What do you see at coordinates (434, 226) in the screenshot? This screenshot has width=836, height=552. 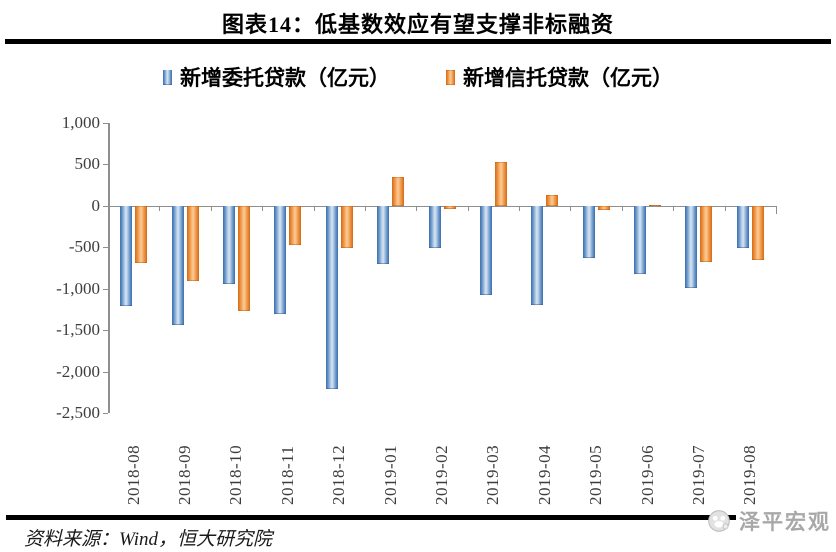 I see `bar-2019-02-entrusted` at bounding box center [434, 226].